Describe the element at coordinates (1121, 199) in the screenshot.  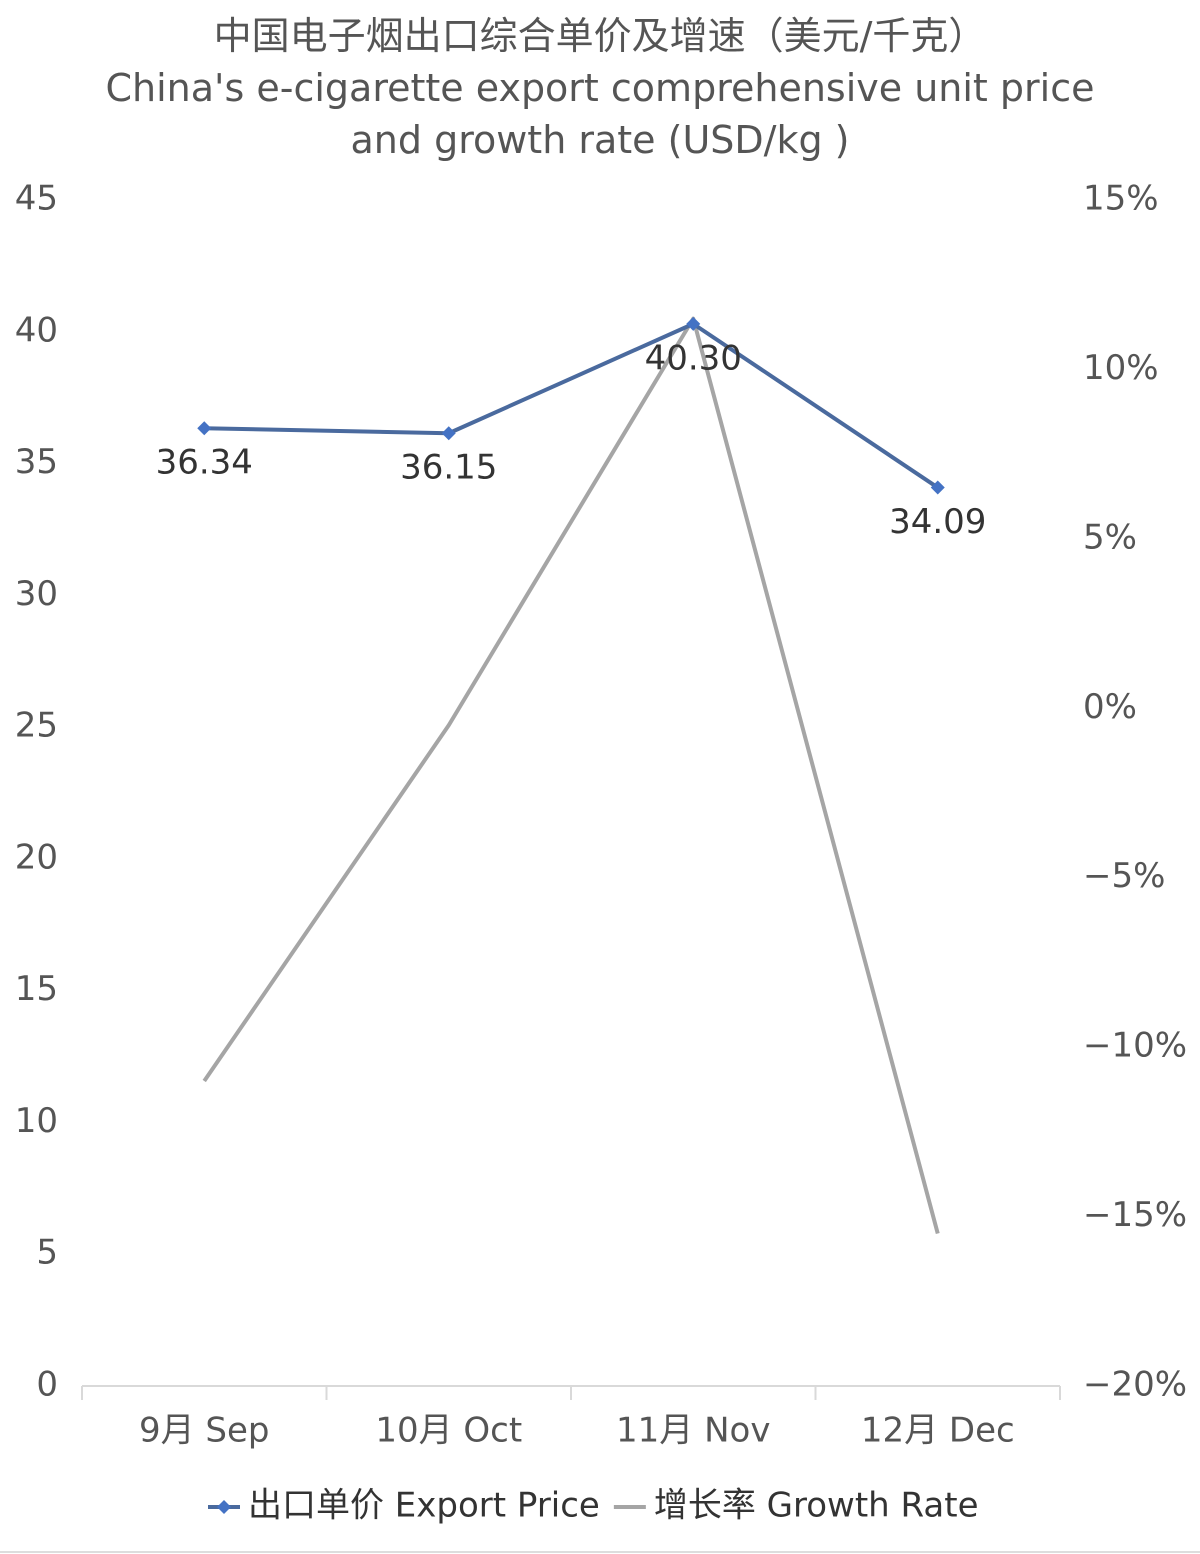
I see `y2-tick-label: 15%` at that location.